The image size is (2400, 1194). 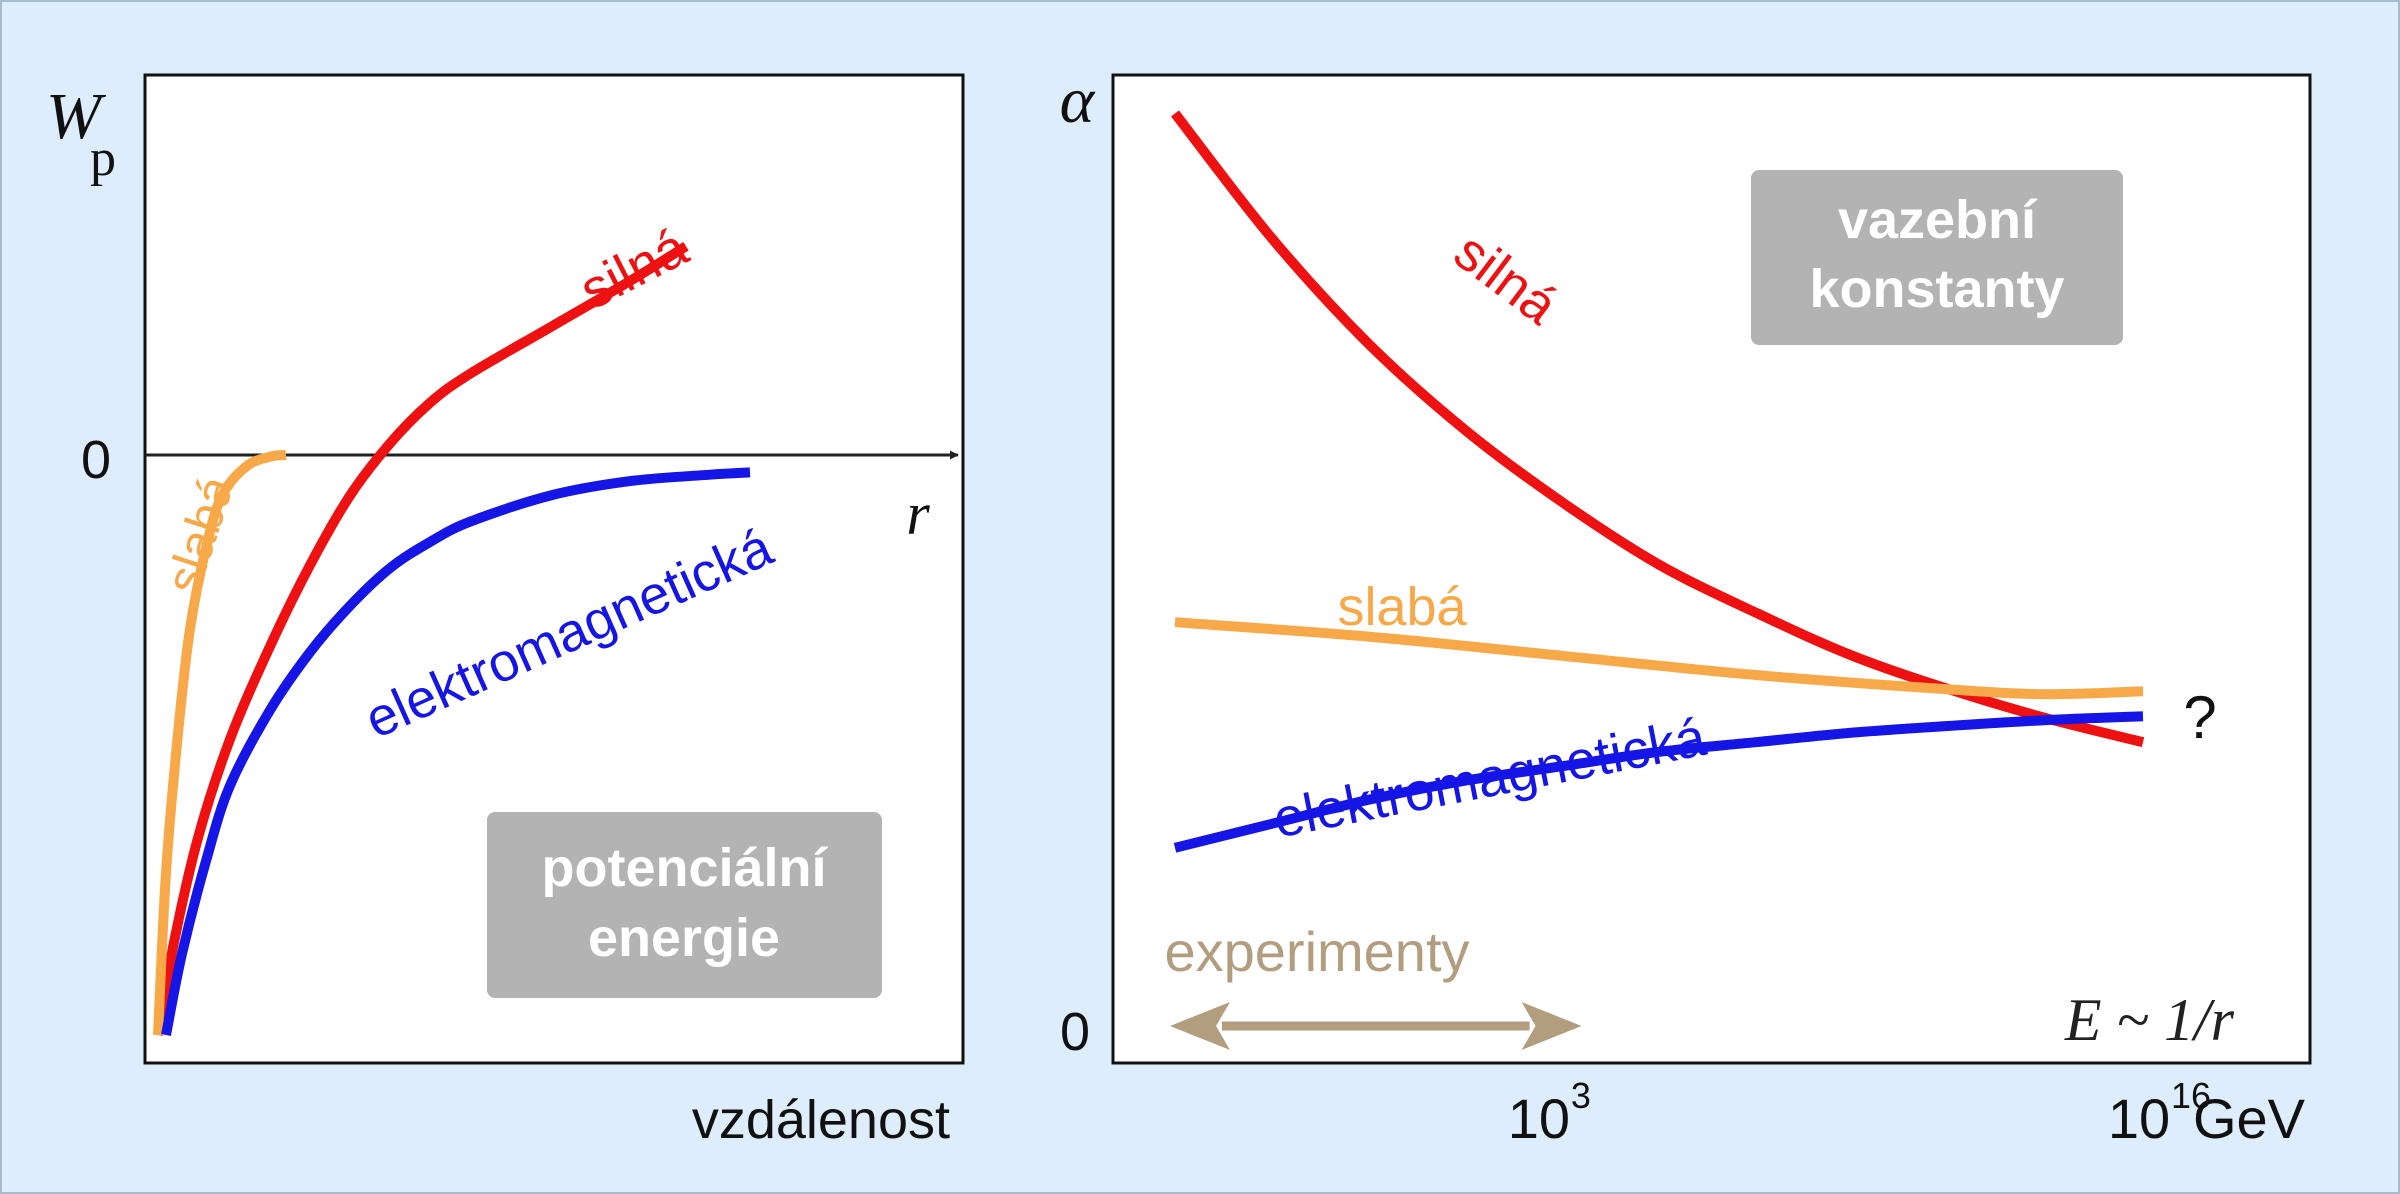 What do you see at coordinates (2139, 1118) in the screenshot?
I see `x-tick-1e16-base: 10` at bounding box center [2139, 1118].